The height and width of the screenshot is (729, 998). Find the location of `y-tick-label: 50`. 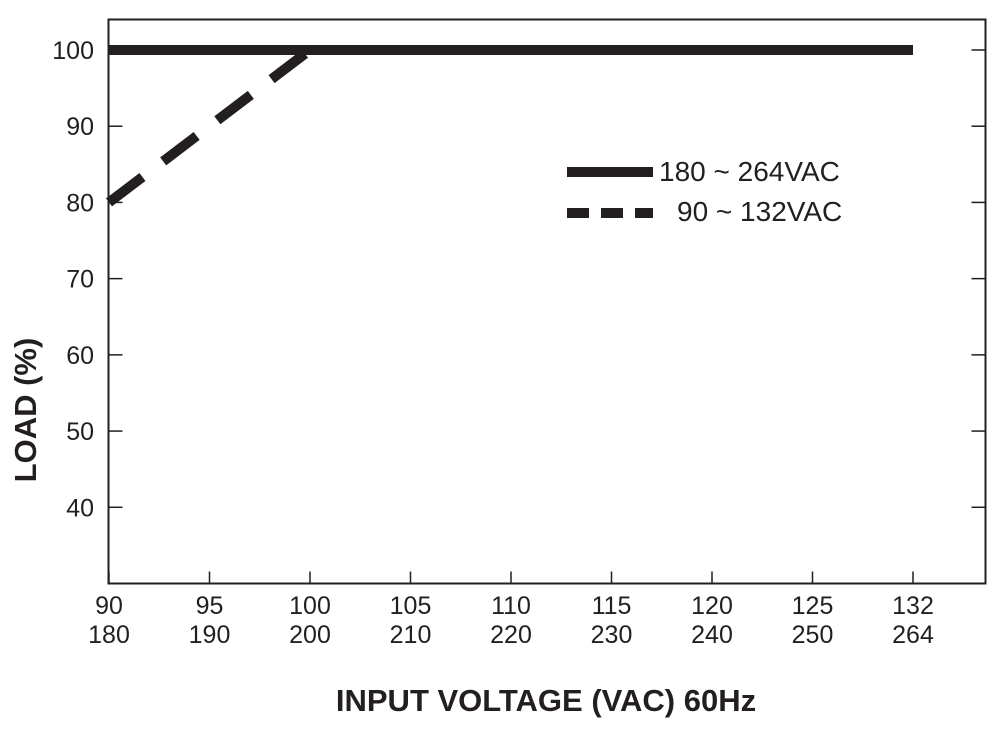

y-tick-label: 50 is located at coordinates (80, 432).